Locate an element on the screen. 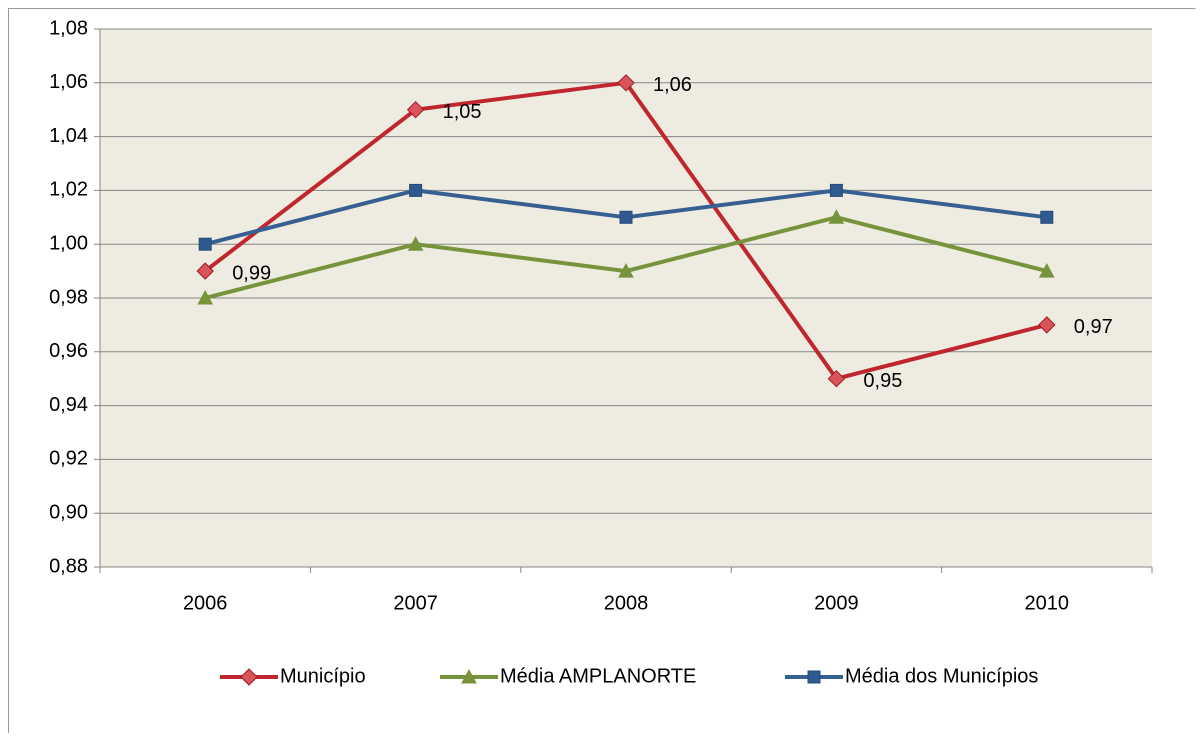  y-tick-label: 0,88 is located at coordinates (68, 566).